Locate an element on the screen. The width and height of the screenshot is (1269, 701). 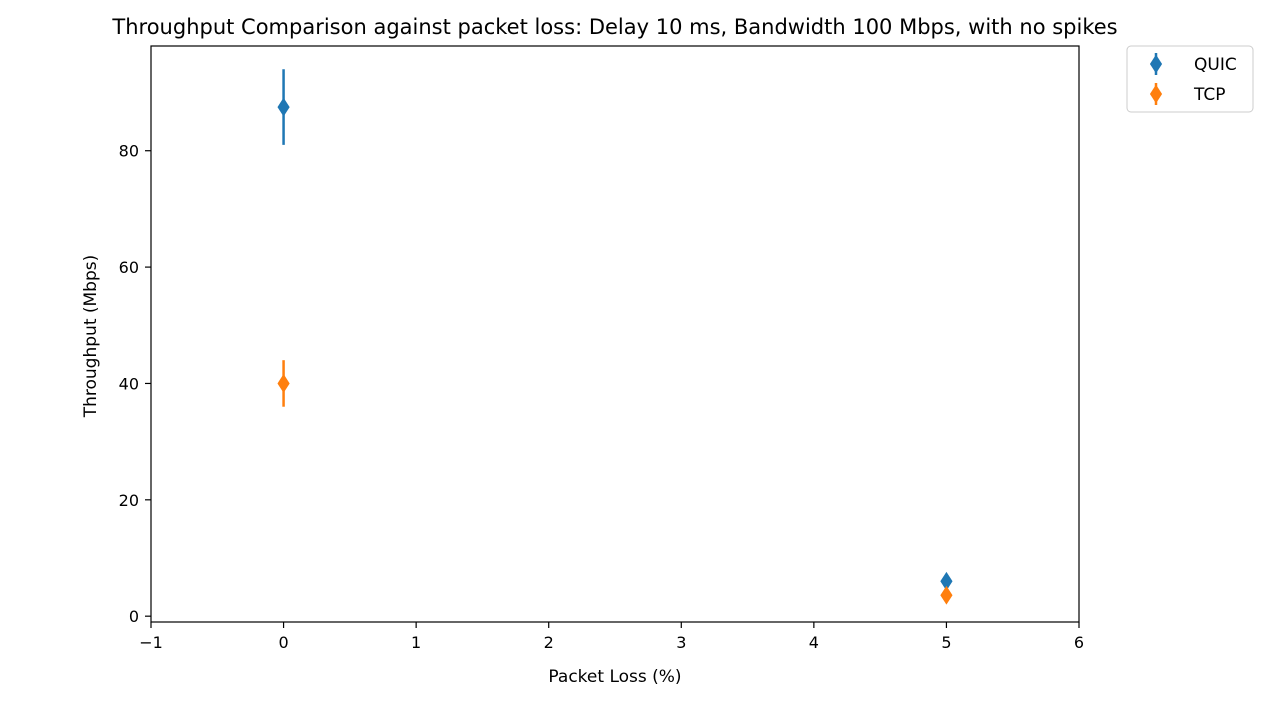
x-tick-label: 1 is located at coordinates (416, 642).